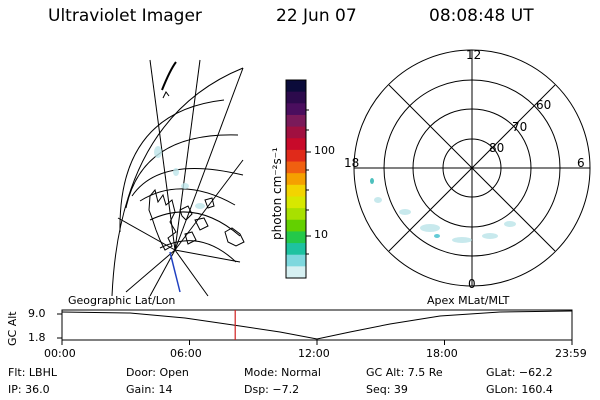 Image resolution: width=600 pixels, height=400 pixels. I want to click on mlt-label-12: 12, so click(474, 55).